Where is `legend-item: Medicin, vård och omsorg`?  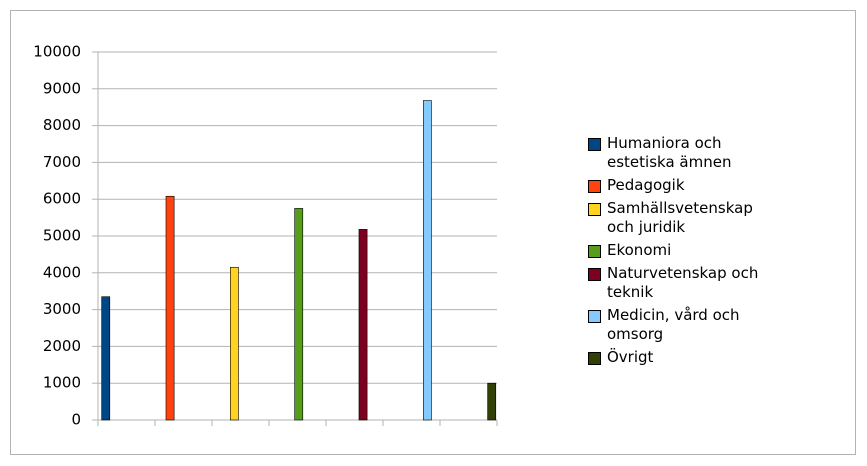 legend-item: Medicin, vård och omsorg is located at coordinates (683, 325).